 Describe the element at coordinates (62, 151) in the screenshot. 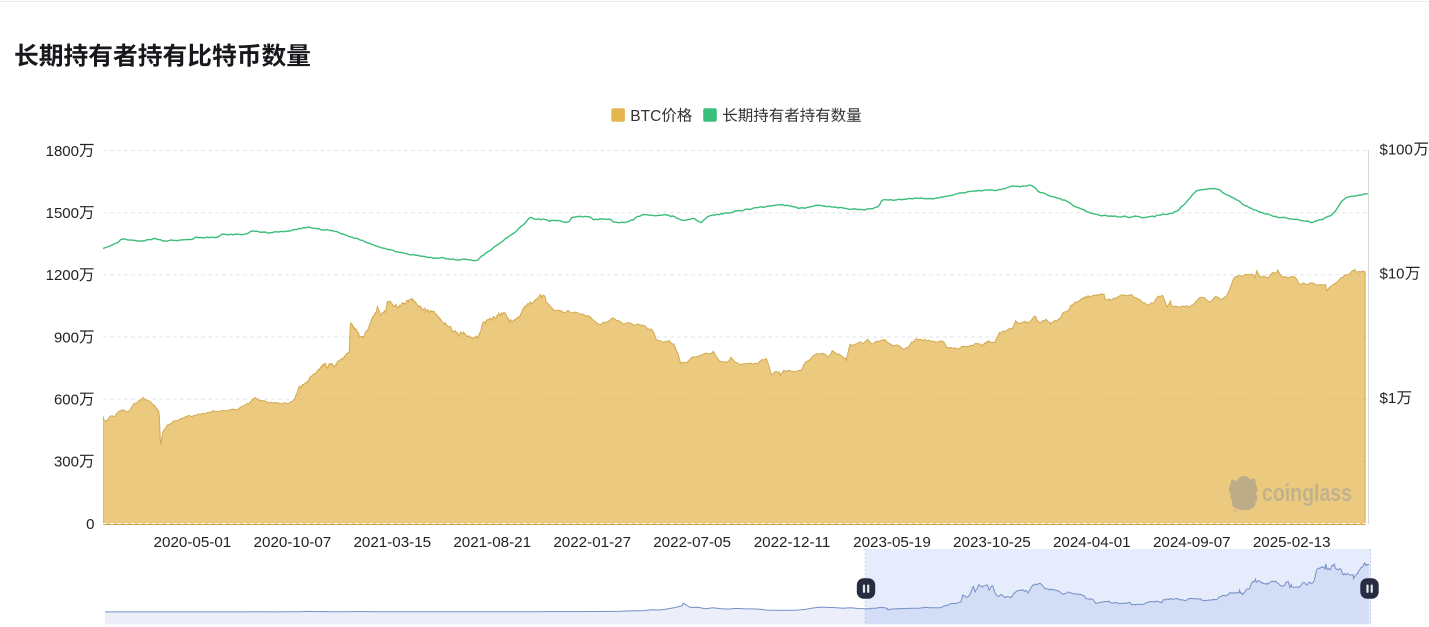

I see `svg-text: 1800` at that location.